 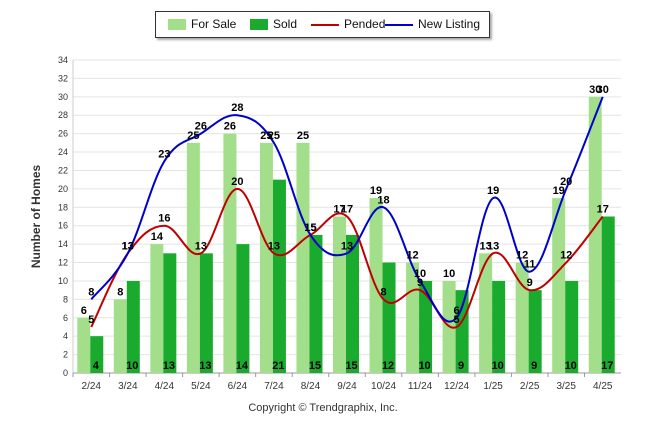 What do you see at coordinates (164, 219) in the screenshot?
I see `pended-value-label: 16` at bounding box center [164, 219].